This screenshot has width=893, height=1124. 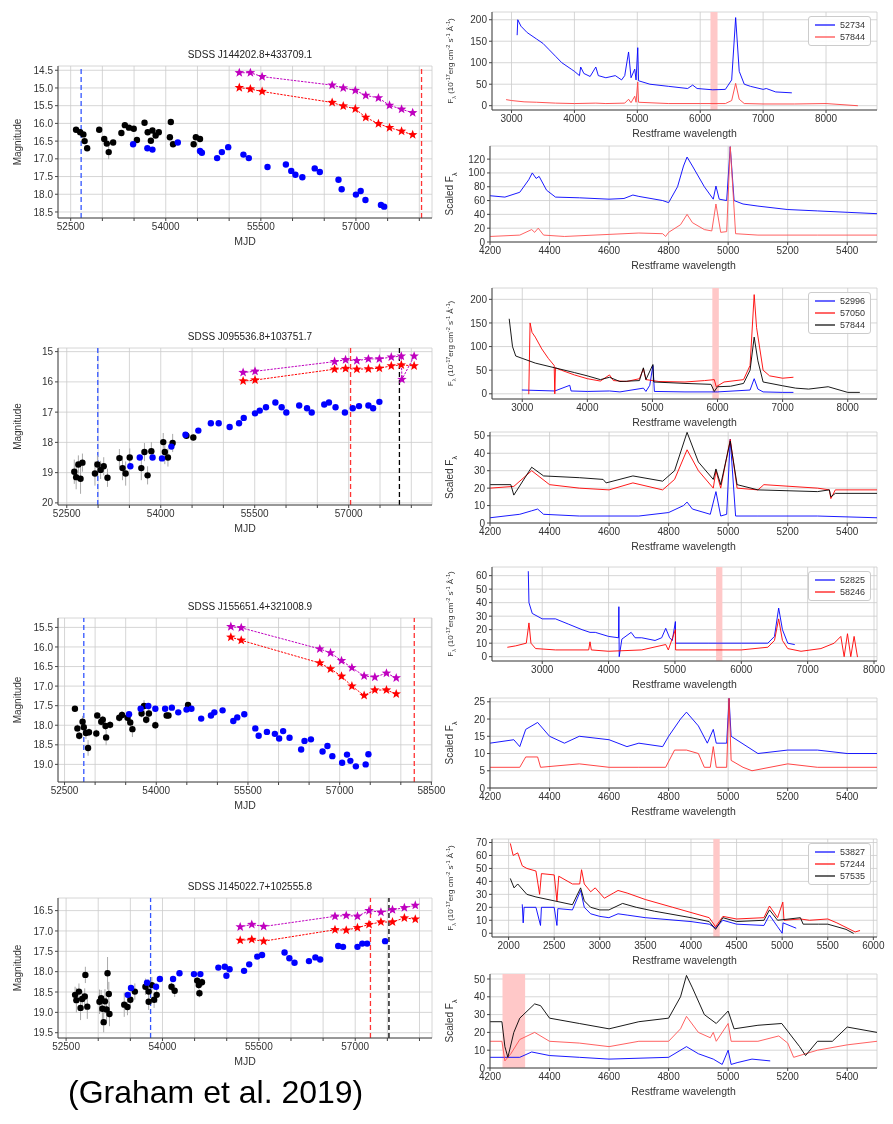 I want to click on y-tick-label: 80, so click(x=479, y=187).